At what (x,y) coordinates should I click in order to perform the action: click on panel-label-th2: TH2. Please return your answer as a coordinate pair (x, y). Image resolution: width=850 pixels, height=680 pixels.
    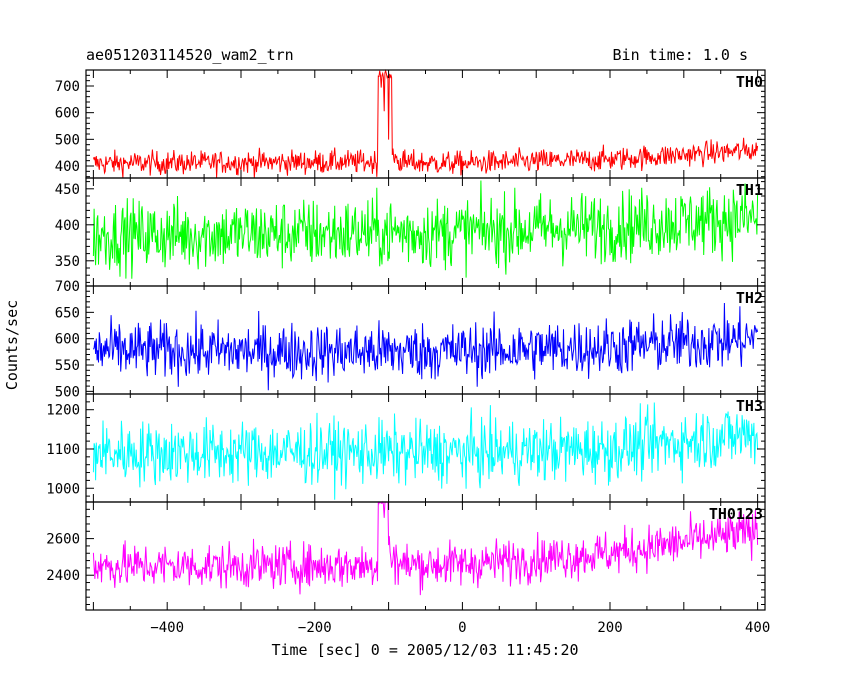
    Looking at the image, I should click on (749, 298).